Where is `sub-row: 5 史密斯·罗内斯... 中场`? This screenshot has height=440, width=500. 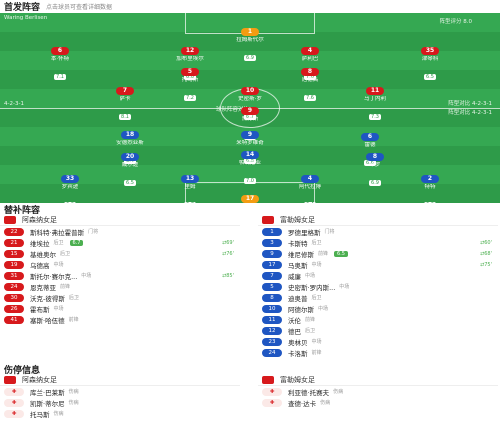 sub-row: 5 史密斯·罗内斯... 中场 is located at coordinates (378, 286).